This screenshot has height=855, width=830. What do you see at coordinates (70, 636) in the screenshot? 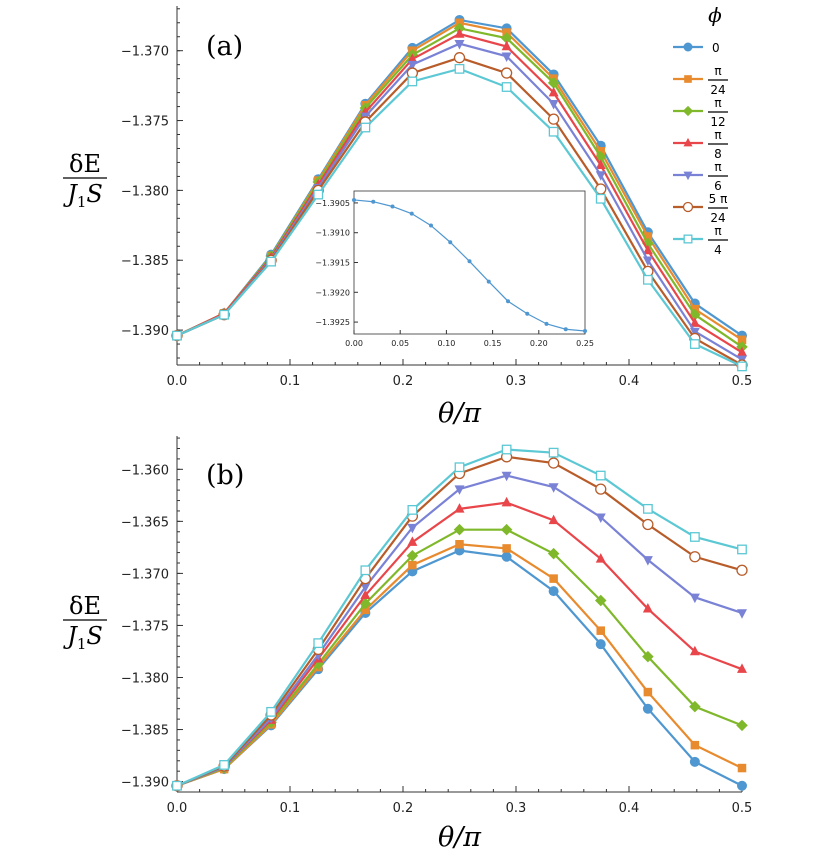
I see `y-axis-label-den-main: J` at bounding box center [70, 636].